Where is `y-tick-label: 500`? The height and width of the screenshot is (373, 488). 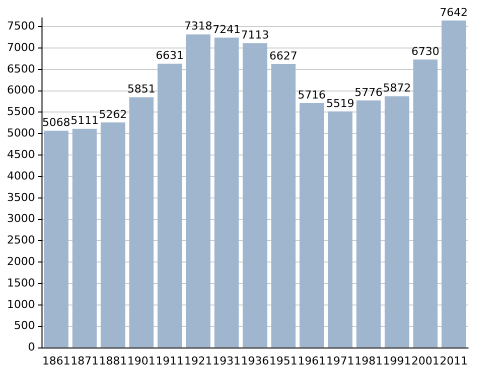 y-tick-label: 500 is located at coordinates (24, 325).